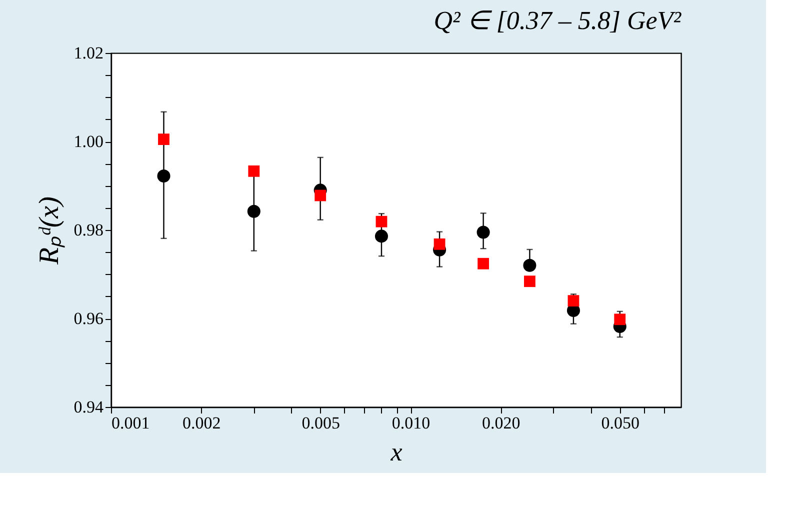  Describe the element at coordinates (620, 423) in the screenshot. I see `x-tick-label: 0.050` at that location.